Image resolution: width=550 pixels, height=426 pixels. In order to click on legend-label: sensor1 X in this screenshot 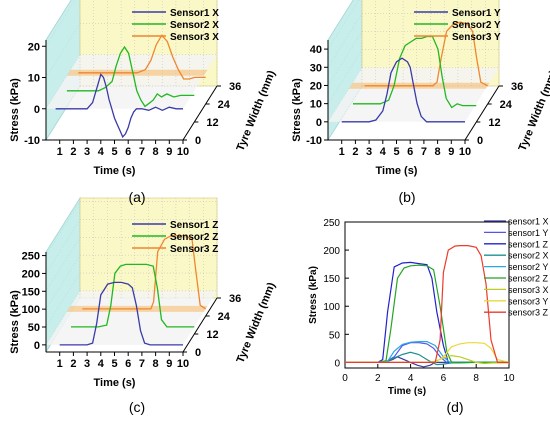, I will do `click(528, 222)`.